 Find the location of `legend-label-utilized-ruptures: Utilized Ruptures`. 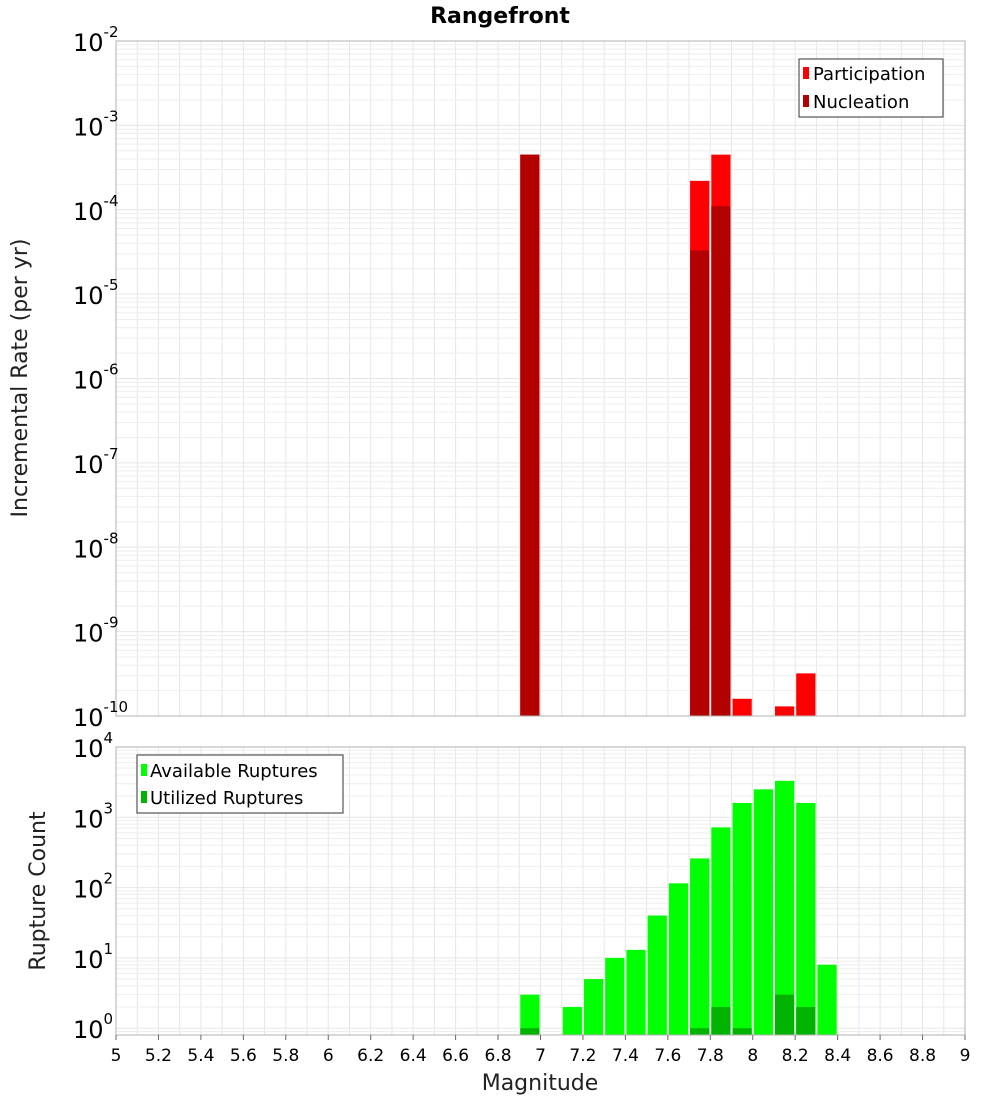

legend-label-utilized-ruptures: Utilized Ruptures is located at coordinates (226, 798).